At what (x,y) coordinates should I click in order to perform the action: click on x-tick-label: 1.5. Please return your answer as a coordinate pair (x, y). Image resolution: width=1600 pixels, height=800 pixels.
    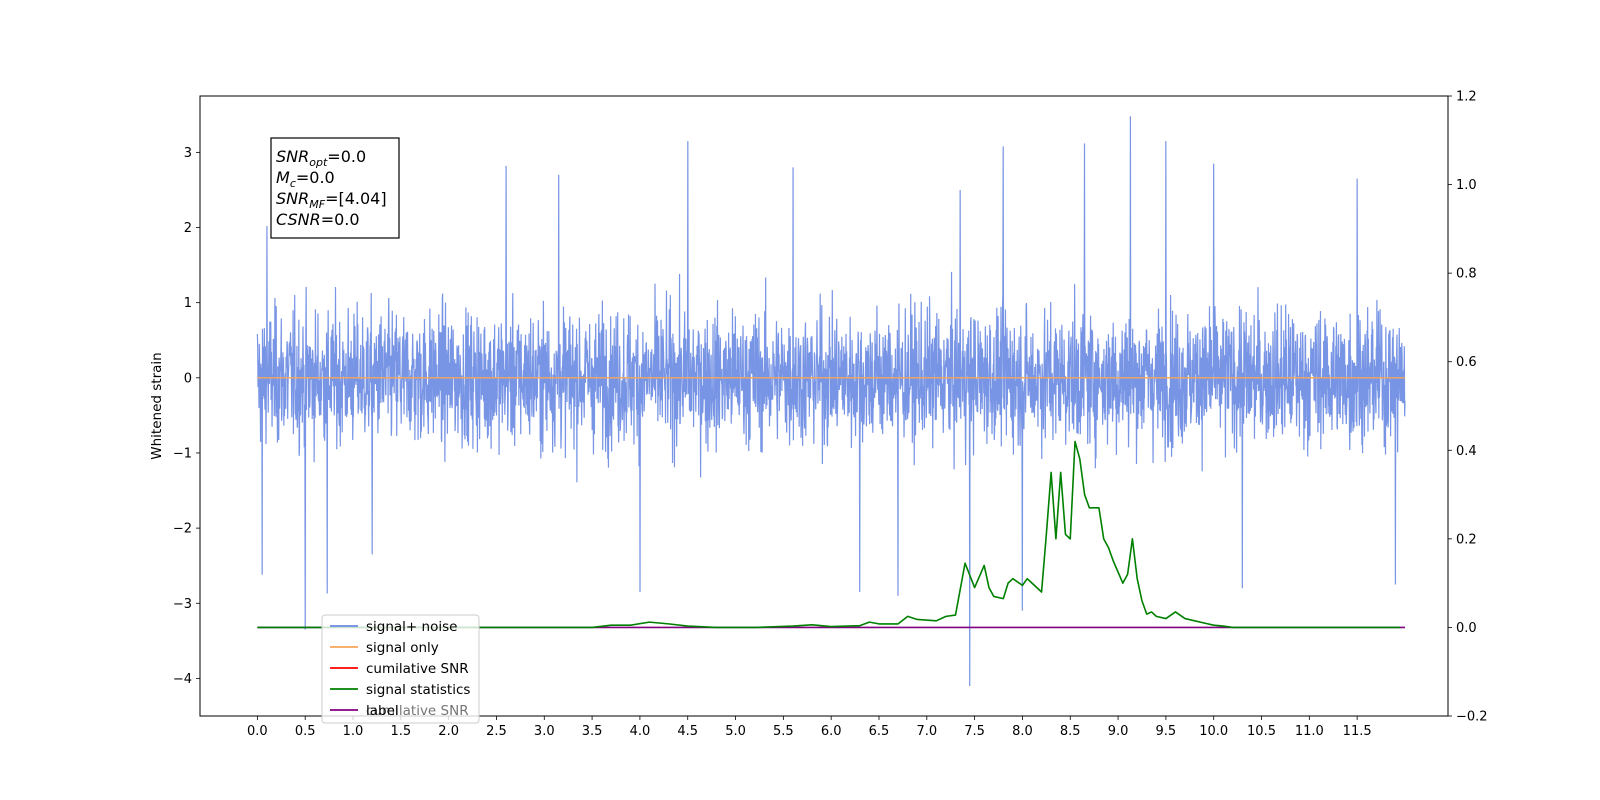
    Looking at the image, I should click on (400, 731).